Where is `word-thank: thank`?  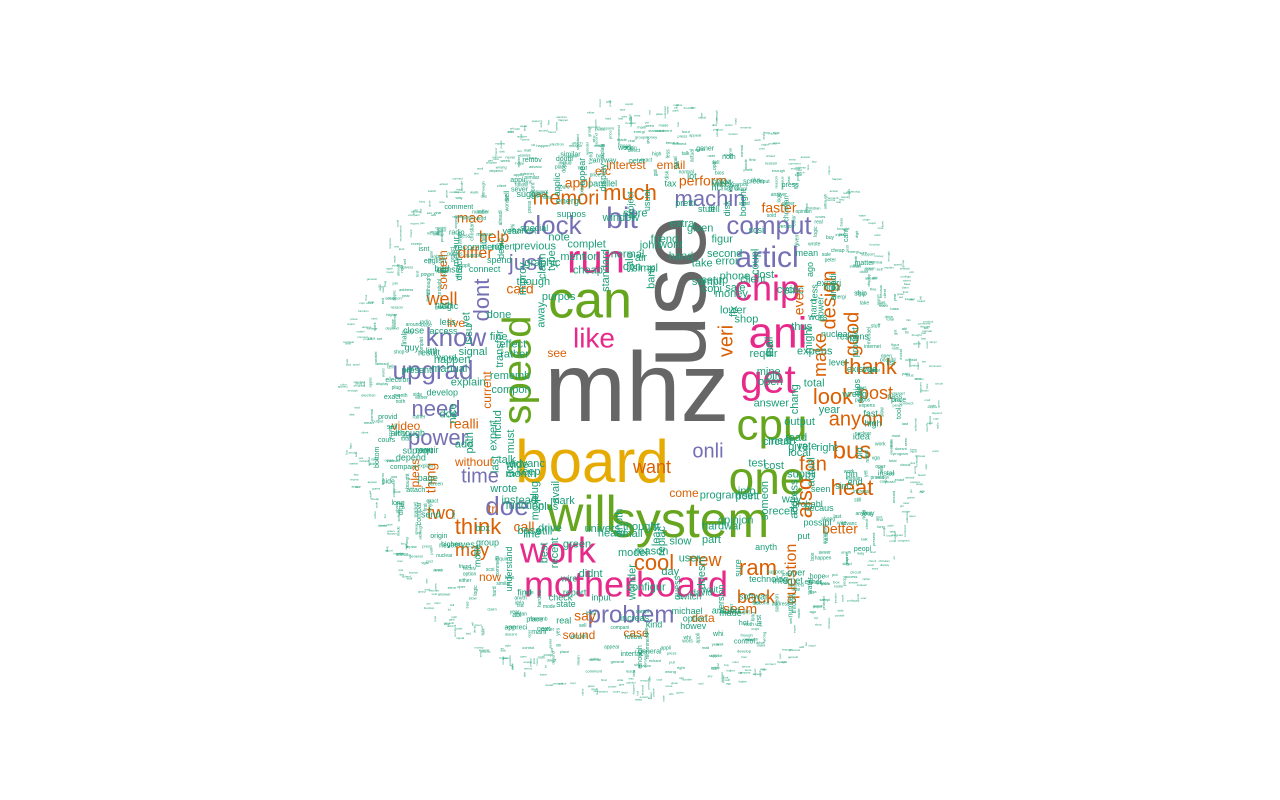
word-thank: thank is located at coordinates (870, 366).